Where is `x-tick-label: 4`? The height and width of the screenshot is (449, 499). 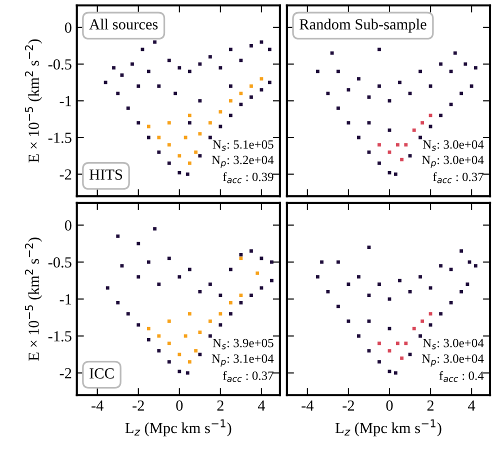
x-tick-label: 4 is located at coordinates (472, 405).